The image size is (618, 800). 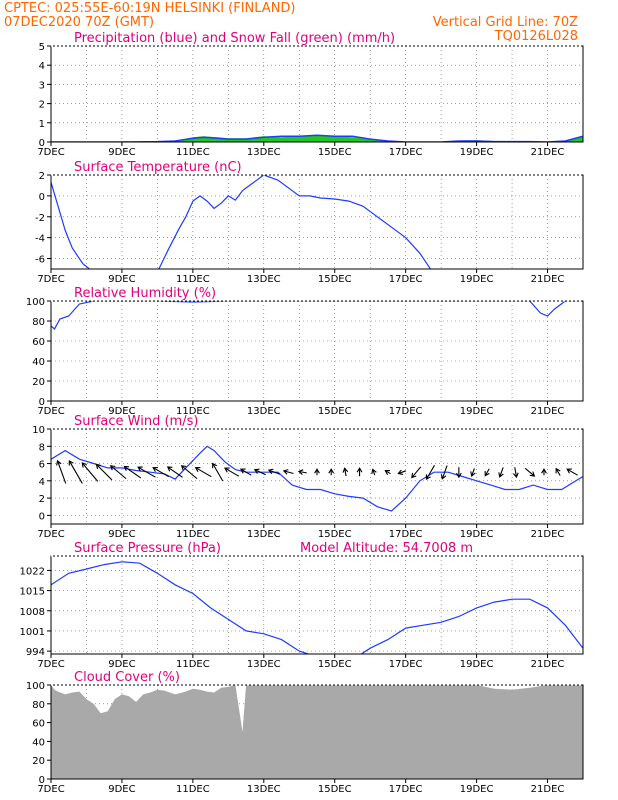 What do you see at coordinates (136, 421) in the screenshot?
I see `wind-title: Surface Wind (m/s)` at bounding box center [136, 421].